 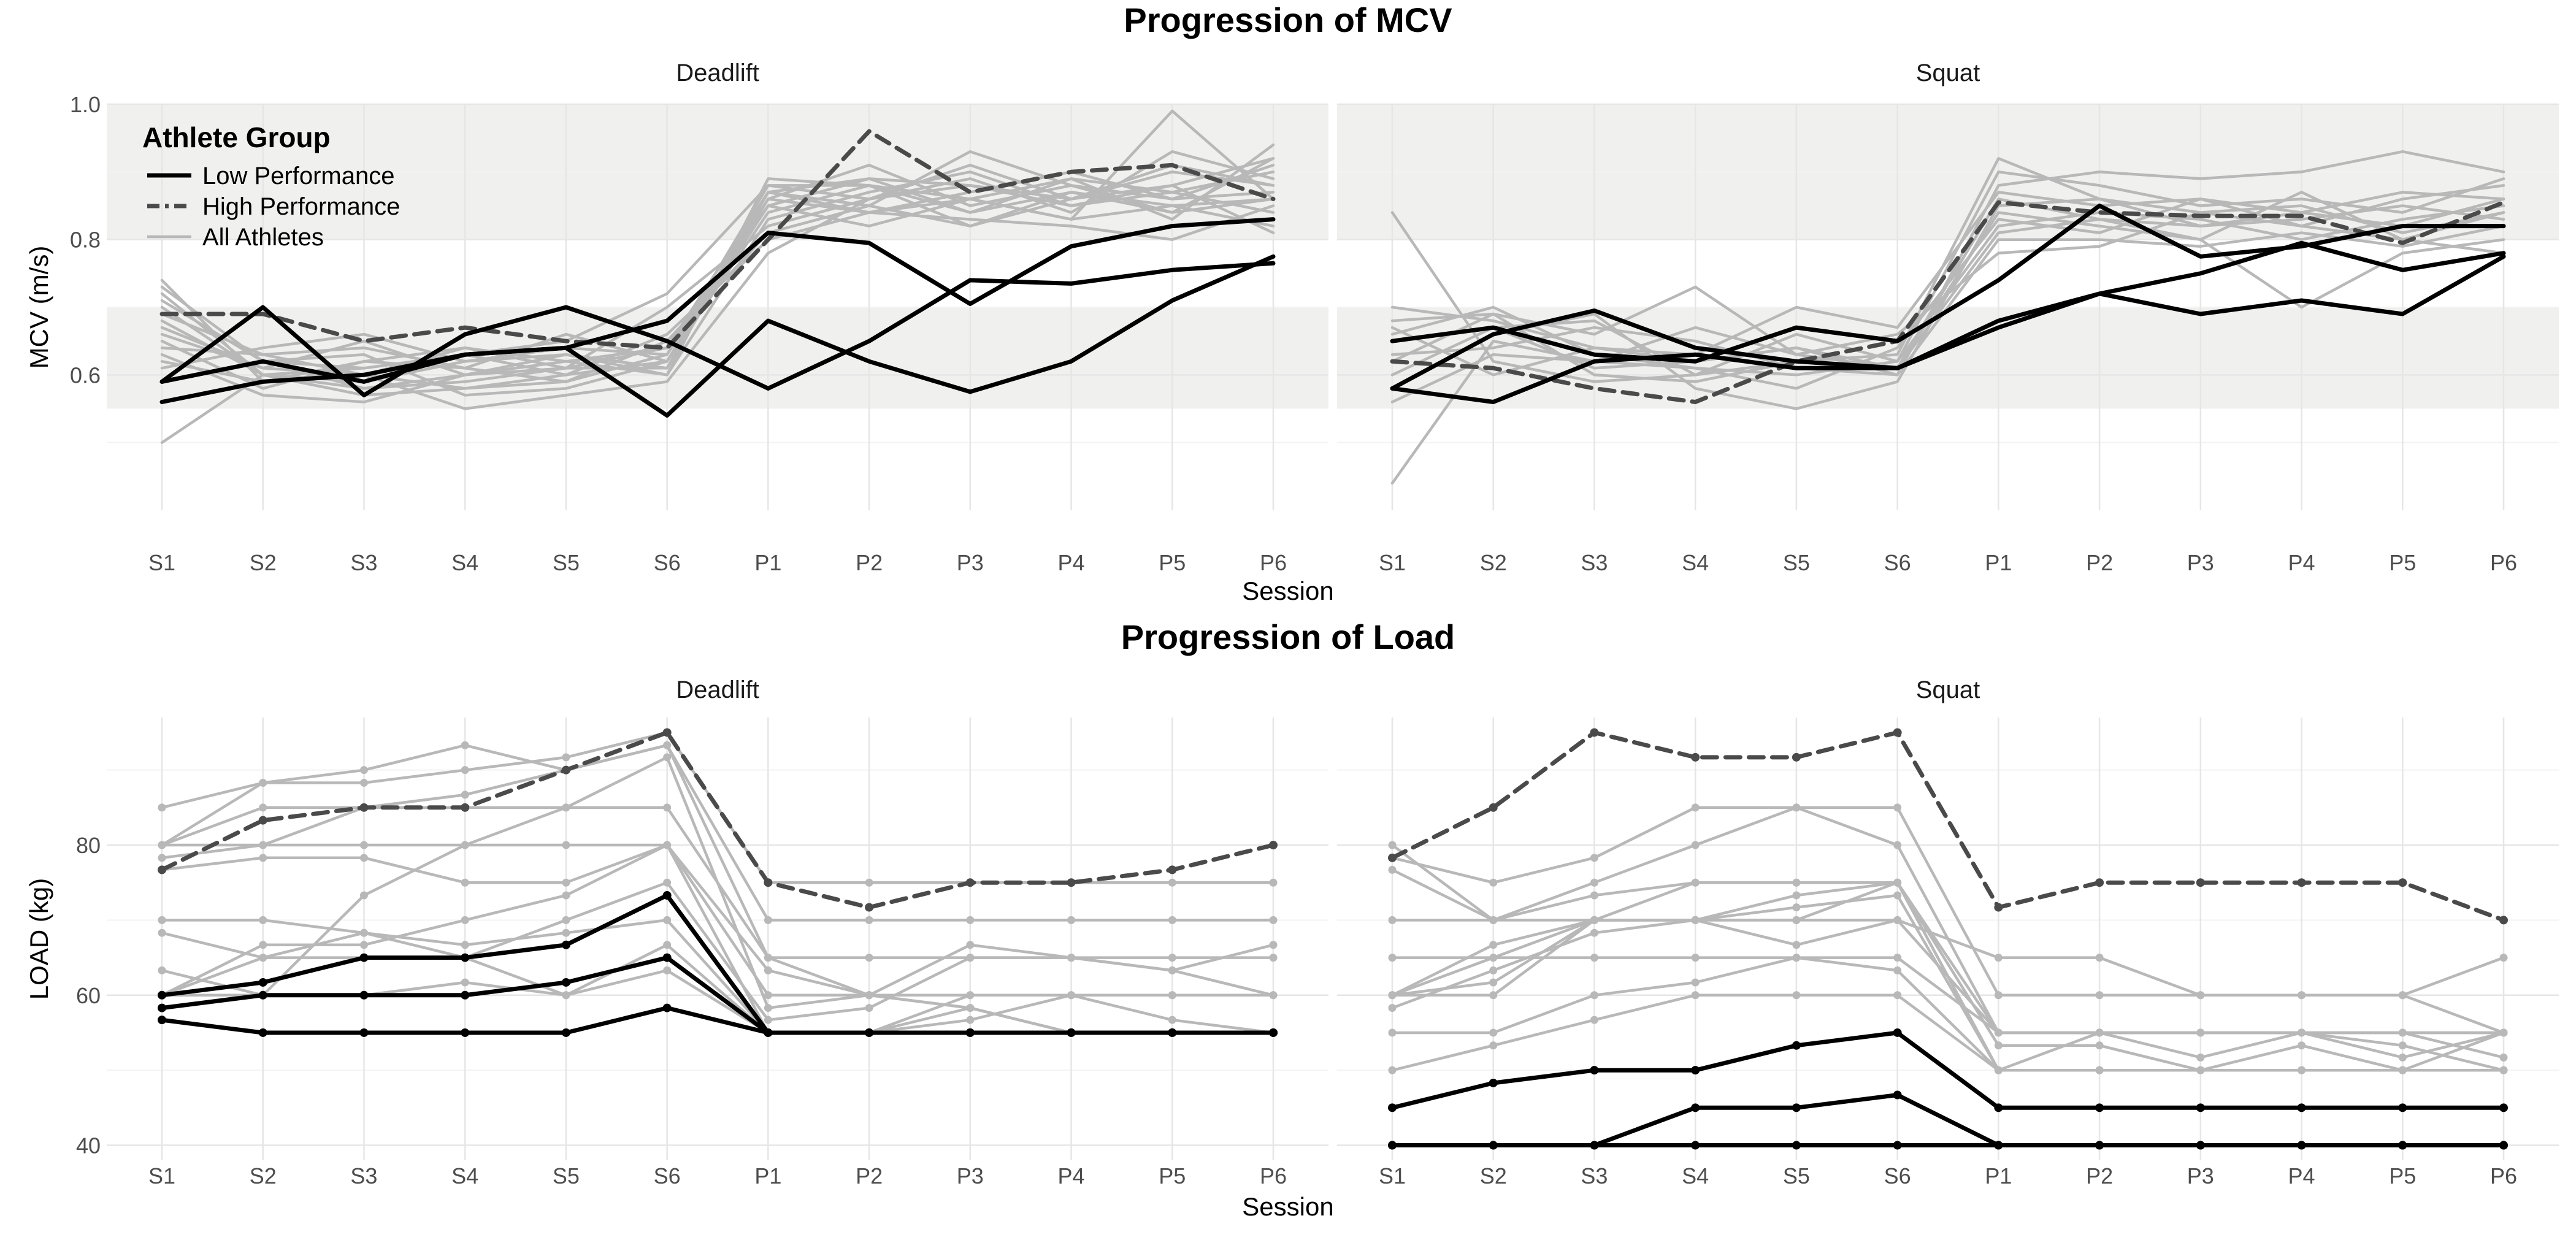 What do you see at coordinates (464, 1175) in the screenshot?
I see `x-tick-label: S4` at bounding box center [464, 1175].